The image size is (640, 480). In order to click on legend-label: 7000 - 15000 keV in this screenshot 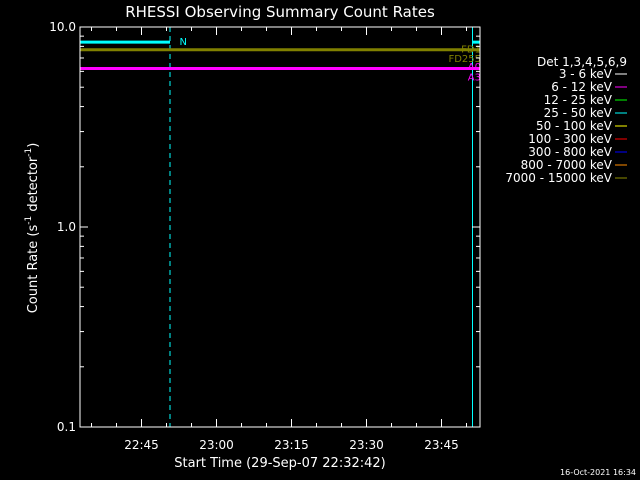, I will do `click(558, 178)`.